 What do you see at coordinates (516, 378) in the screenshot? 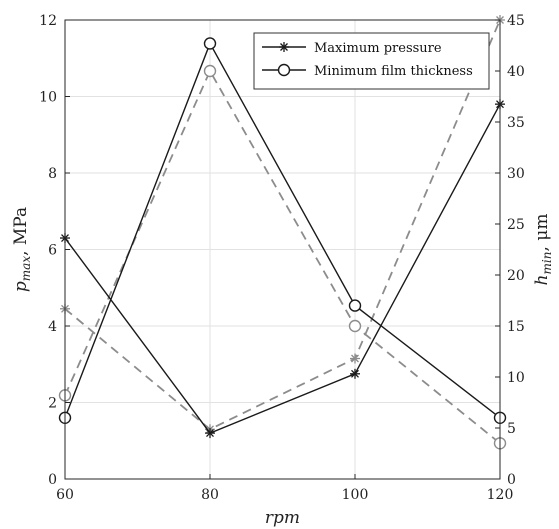
I see `y-right-tick-label: 10` at bounding box center [516, 378].